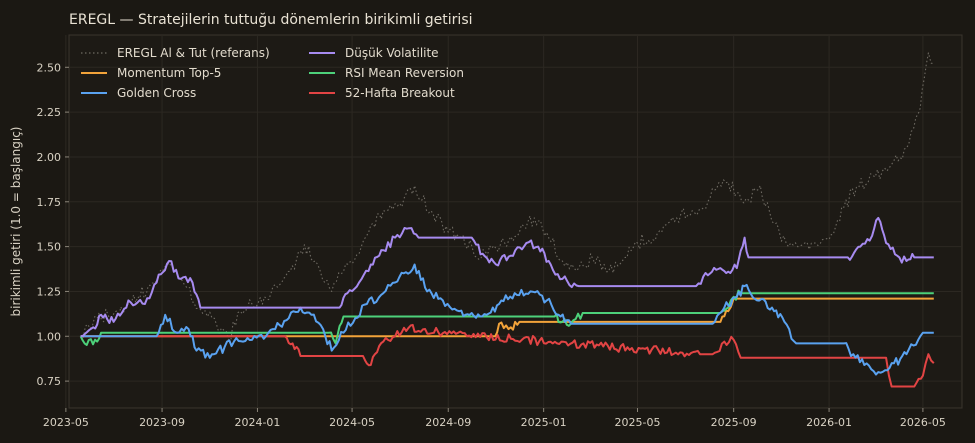  Describe the element at coordinates (448, 422) in the screenshot. I see `x-tick-label: 2024-09` at that location.